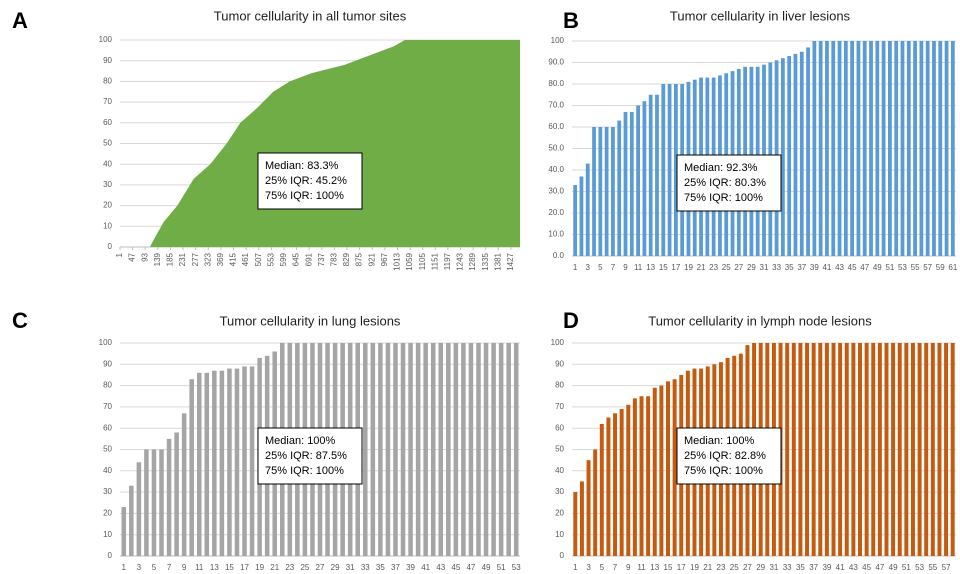 Image resolution: width=960 pixels, height=574 pixels. What do you see at coordinates (107, 101) in the screenshot?
I see `y-tick-label: 70` at bounding box center [107, 101].